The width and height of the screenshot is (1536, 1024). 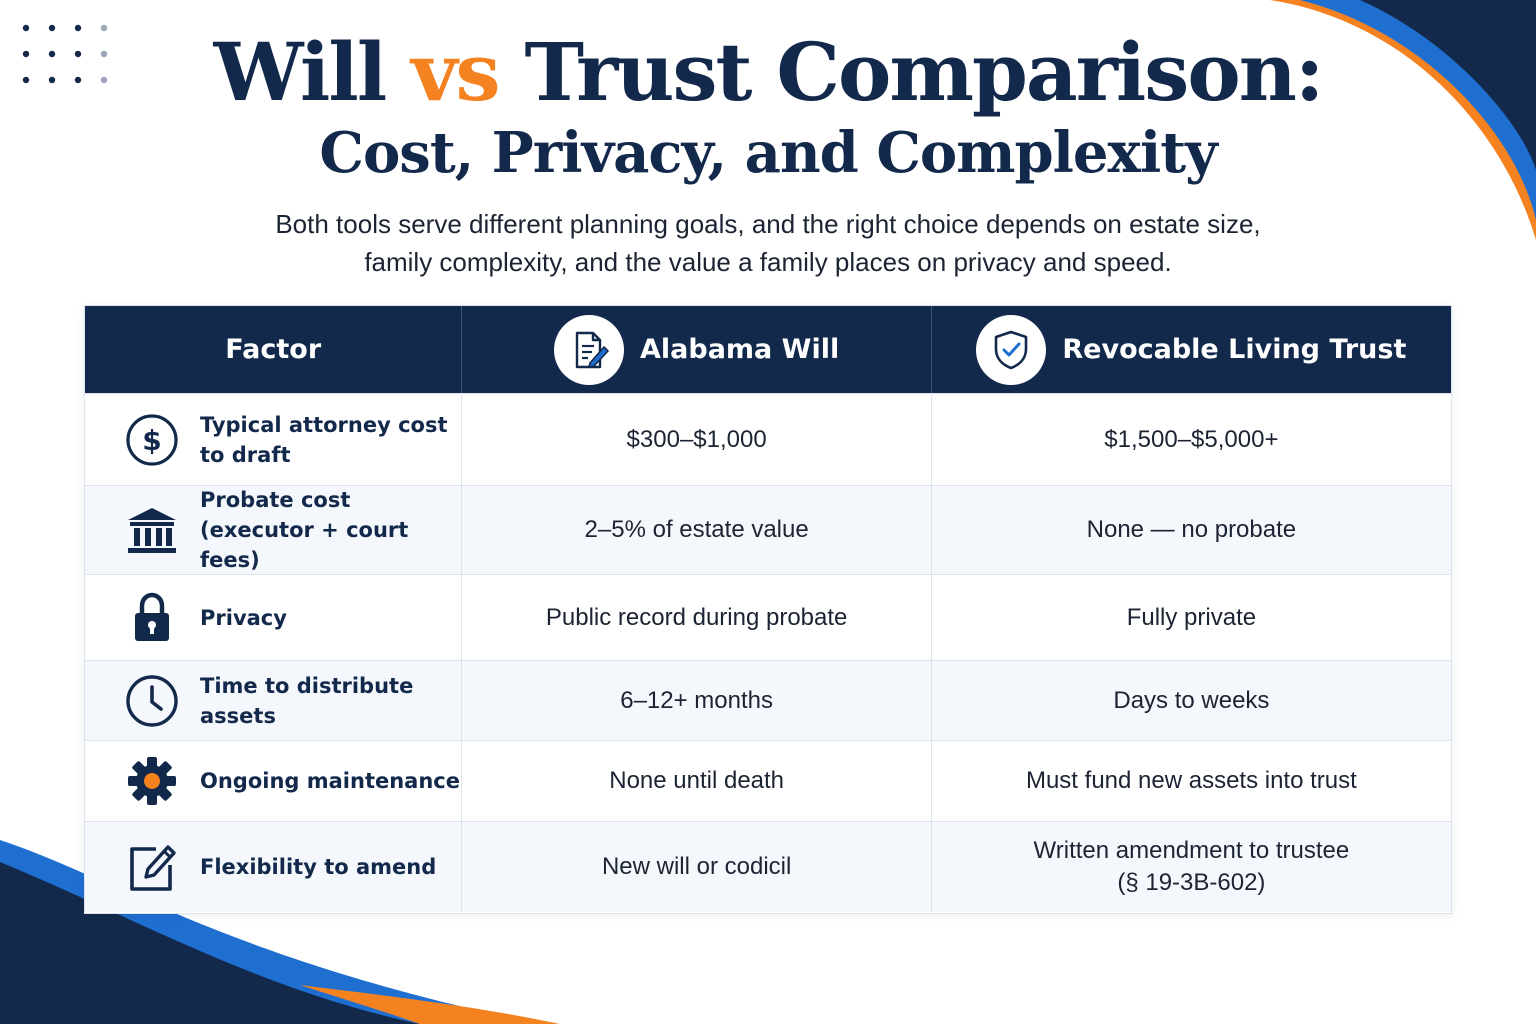 What do you see at coordinates (1191, 529) in the screenshot?
I see `trust-cell: None — no probate` at bounding box center [1191, 529].